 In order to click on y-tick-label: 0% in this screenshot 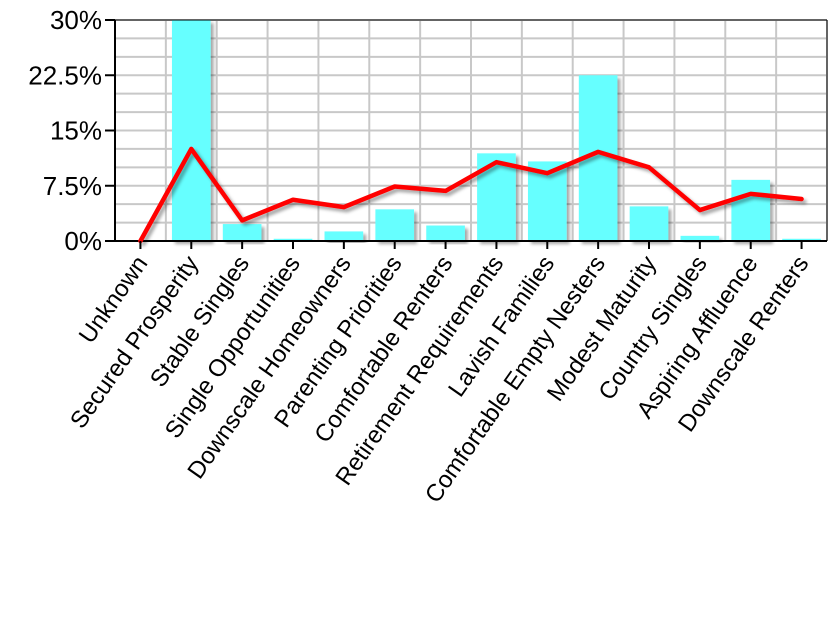, I will do `click(83, 241)`.